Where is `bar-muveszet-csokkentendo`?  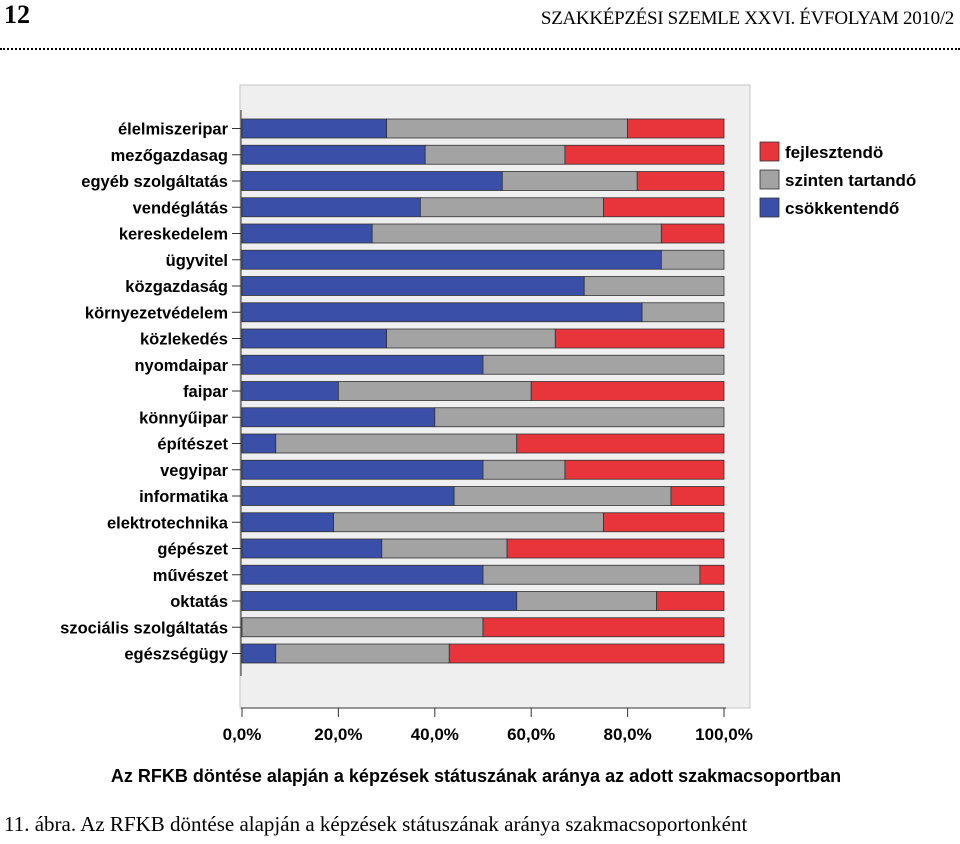
bar-muveszet-csokkentendo is located at coordinates (362, 574).